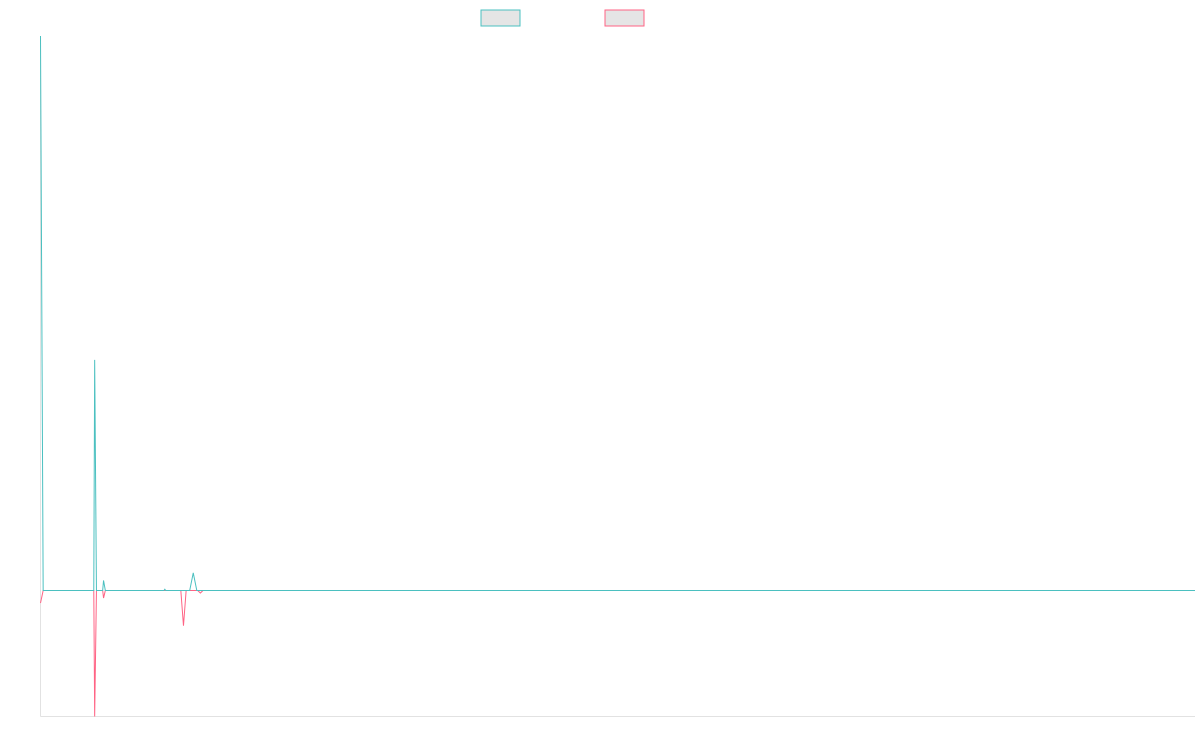 The height and width of the screenshot is (750, 1200). I want to click on legend-swatch-series-a, so click(500, 18).